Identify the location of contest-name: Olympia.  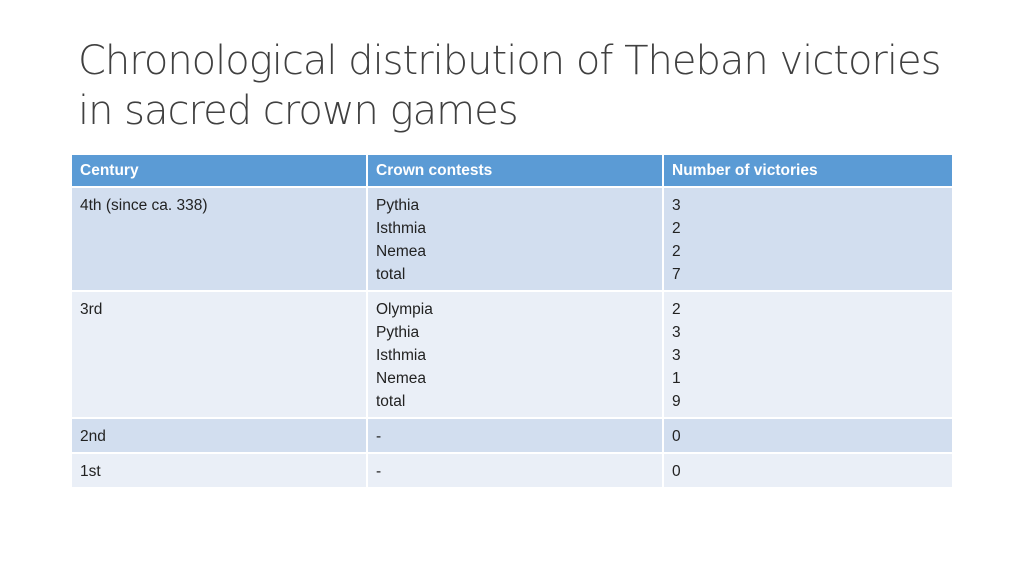
(404, 309).